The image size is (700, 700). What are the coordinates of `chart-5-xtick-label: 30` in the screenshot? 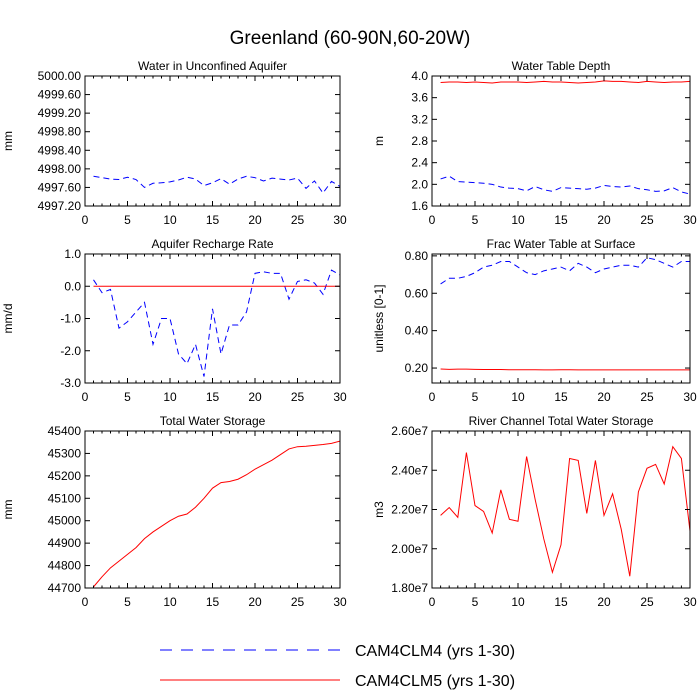 It's located at (340, 602).